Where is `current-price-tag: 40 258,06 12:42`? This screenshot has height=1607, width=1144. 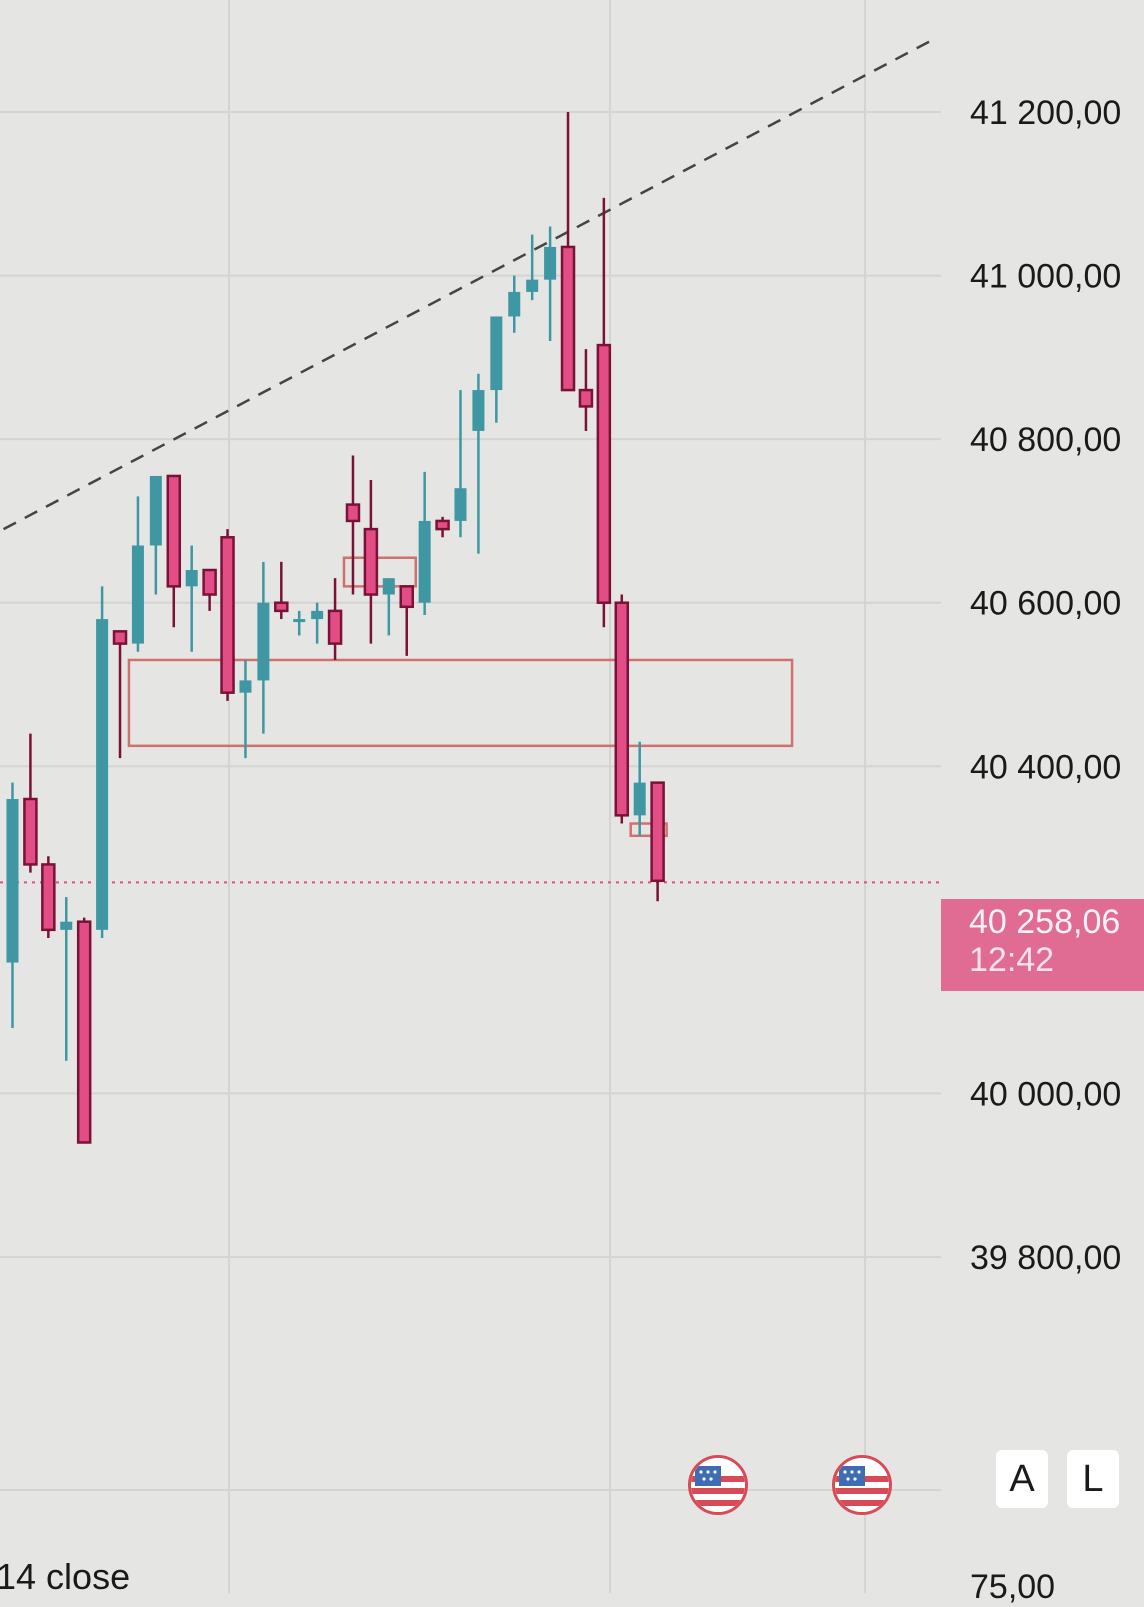
current-price-tag: 40 258,06 12:42 is located at coordinates (1042, 945).